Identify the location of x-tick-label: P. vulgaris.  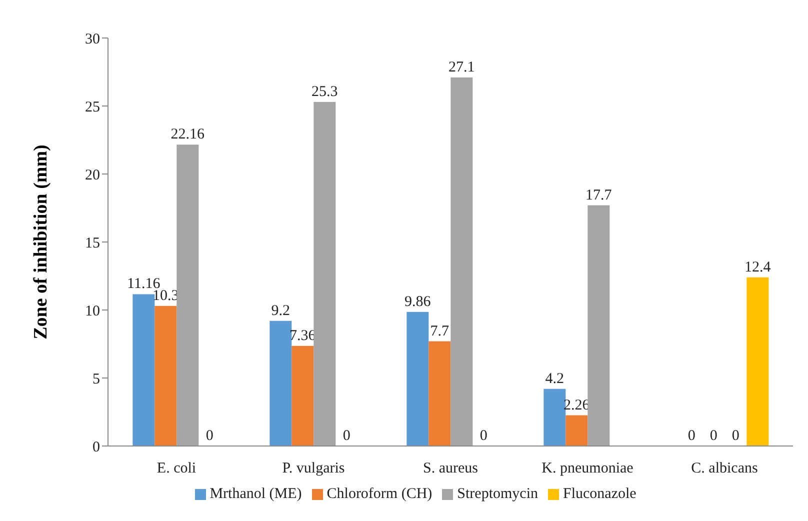
(313, 468).